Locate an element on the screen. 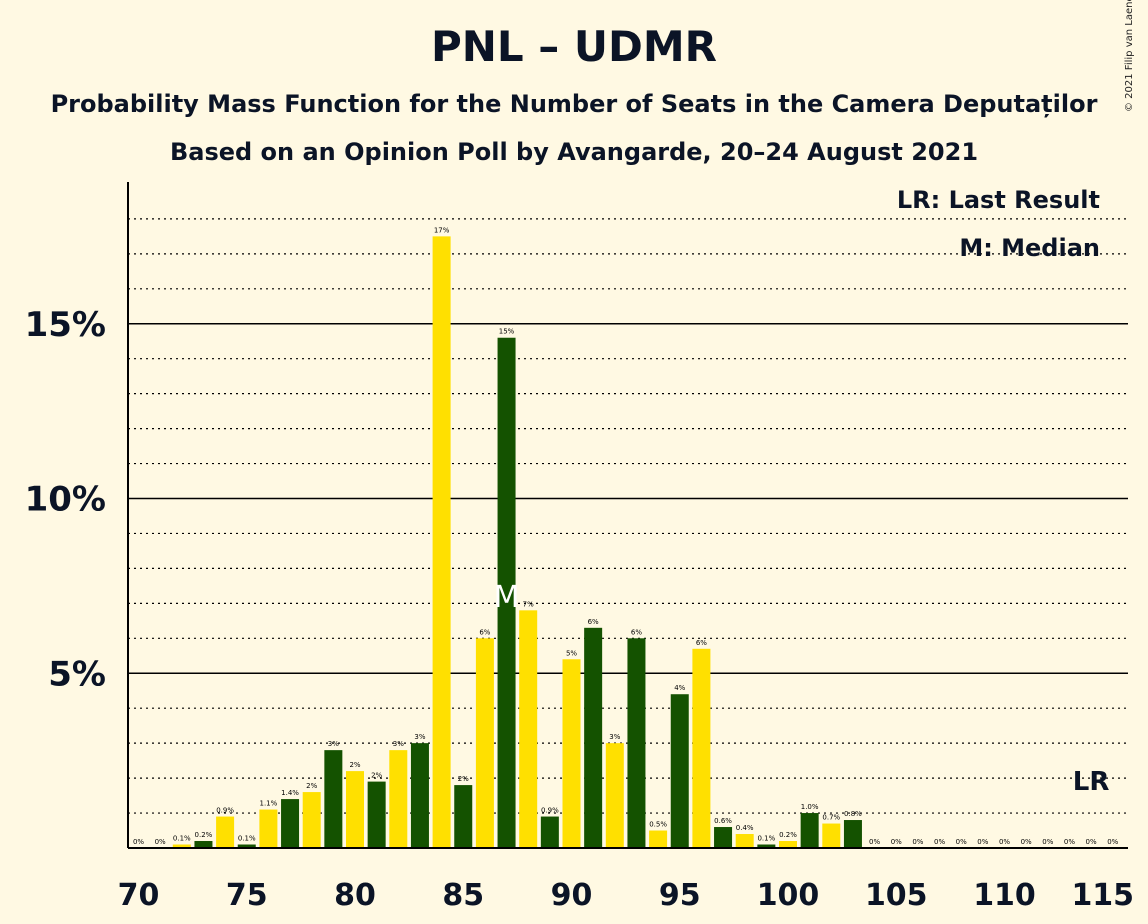  y-tick-label: 10% is located at coordinates (65, 500).